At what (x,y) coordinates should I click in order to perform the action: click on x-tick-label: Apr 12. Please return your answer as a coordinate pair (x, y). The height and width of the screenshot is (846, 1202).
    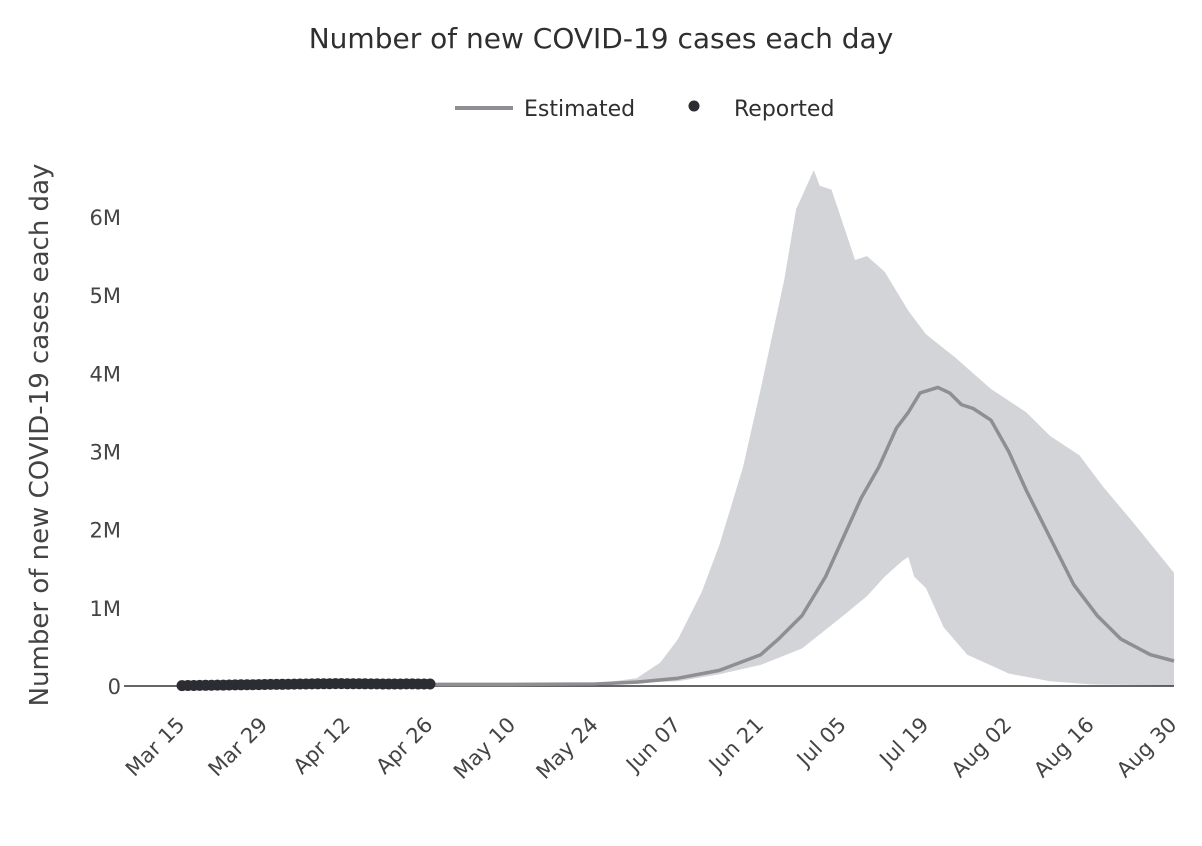
    Looking at the image, I should click on (322, 746).